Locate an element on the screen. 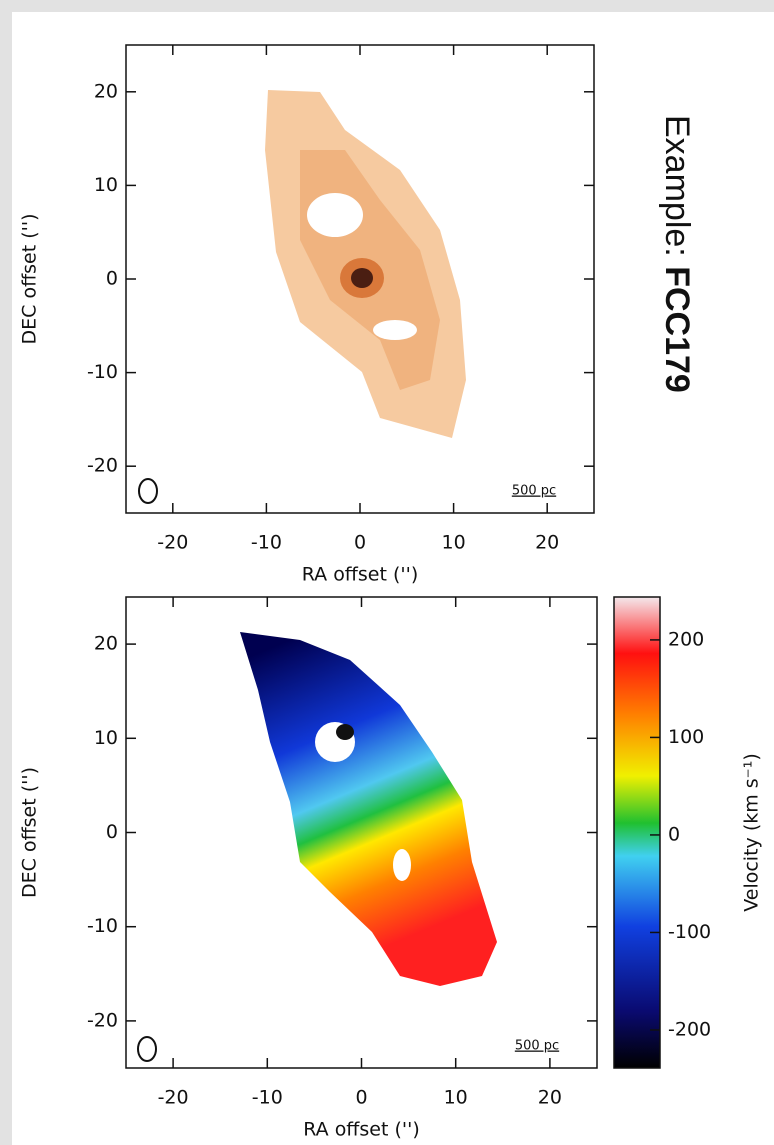  annotation-prefix: Example: is located at coordinates (677, 186).